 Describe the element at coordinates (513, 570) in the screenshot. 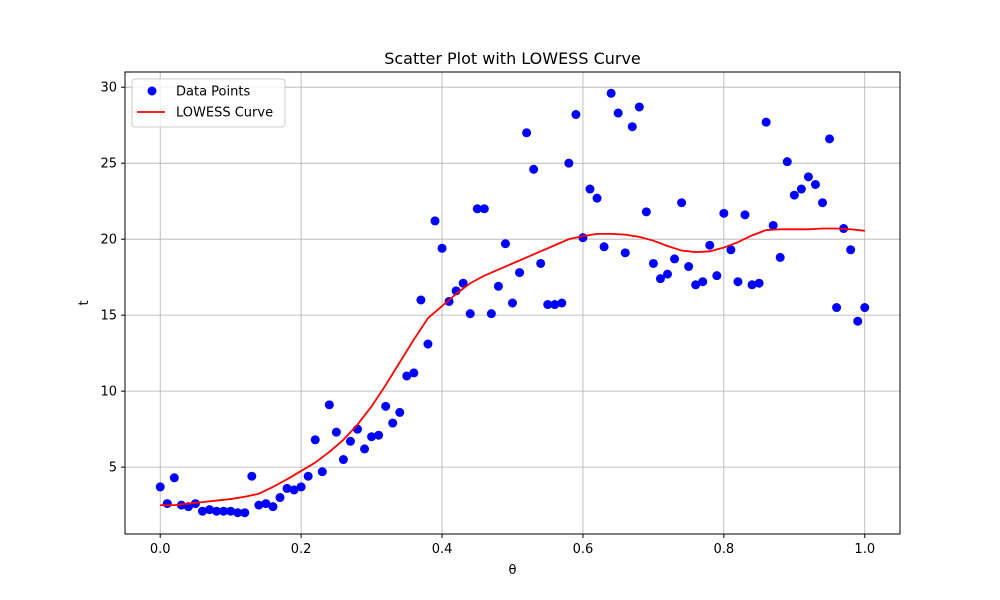

I see `x-axis-label: θ` at that location.